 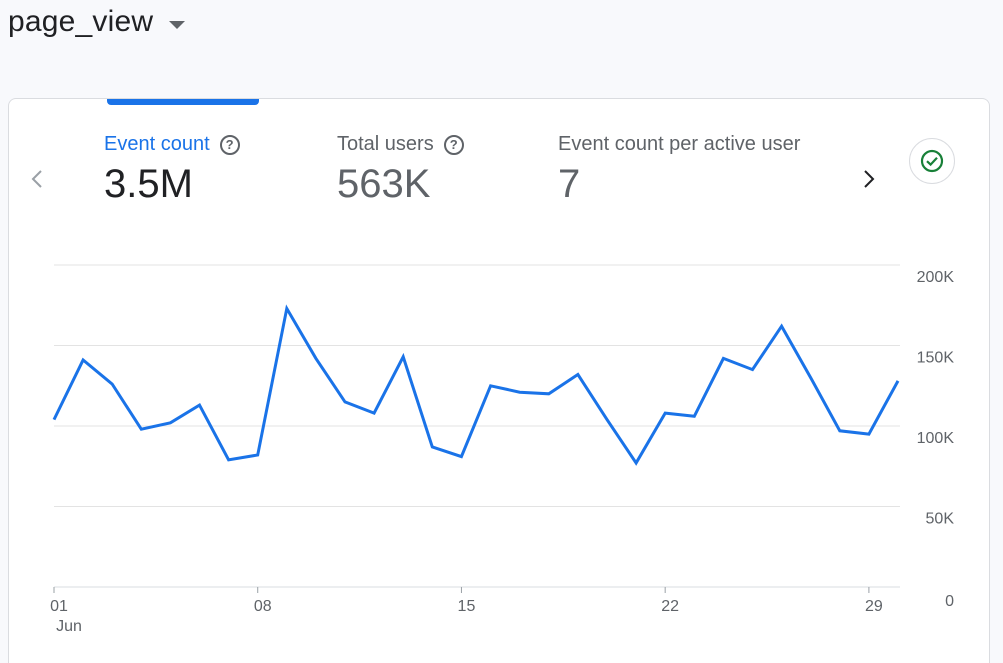 What do you see at coordinates (936, 358) in the screenshot?
I see `y-tick-label: 150K` at bounding box center [936, 358].